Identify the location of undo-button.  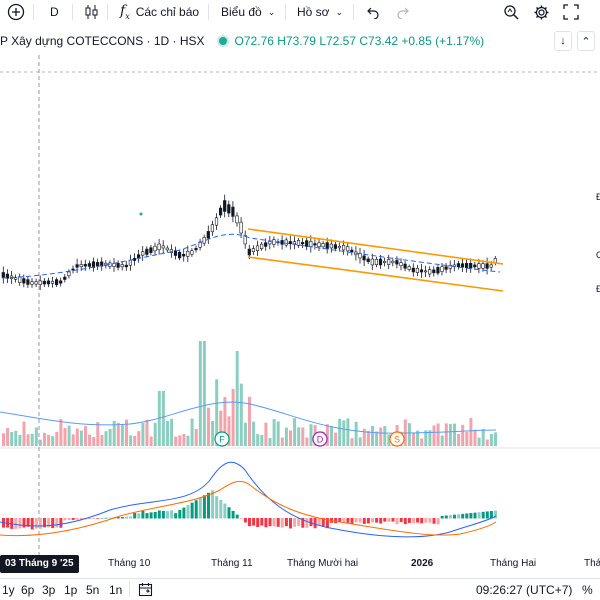
(373, 12).